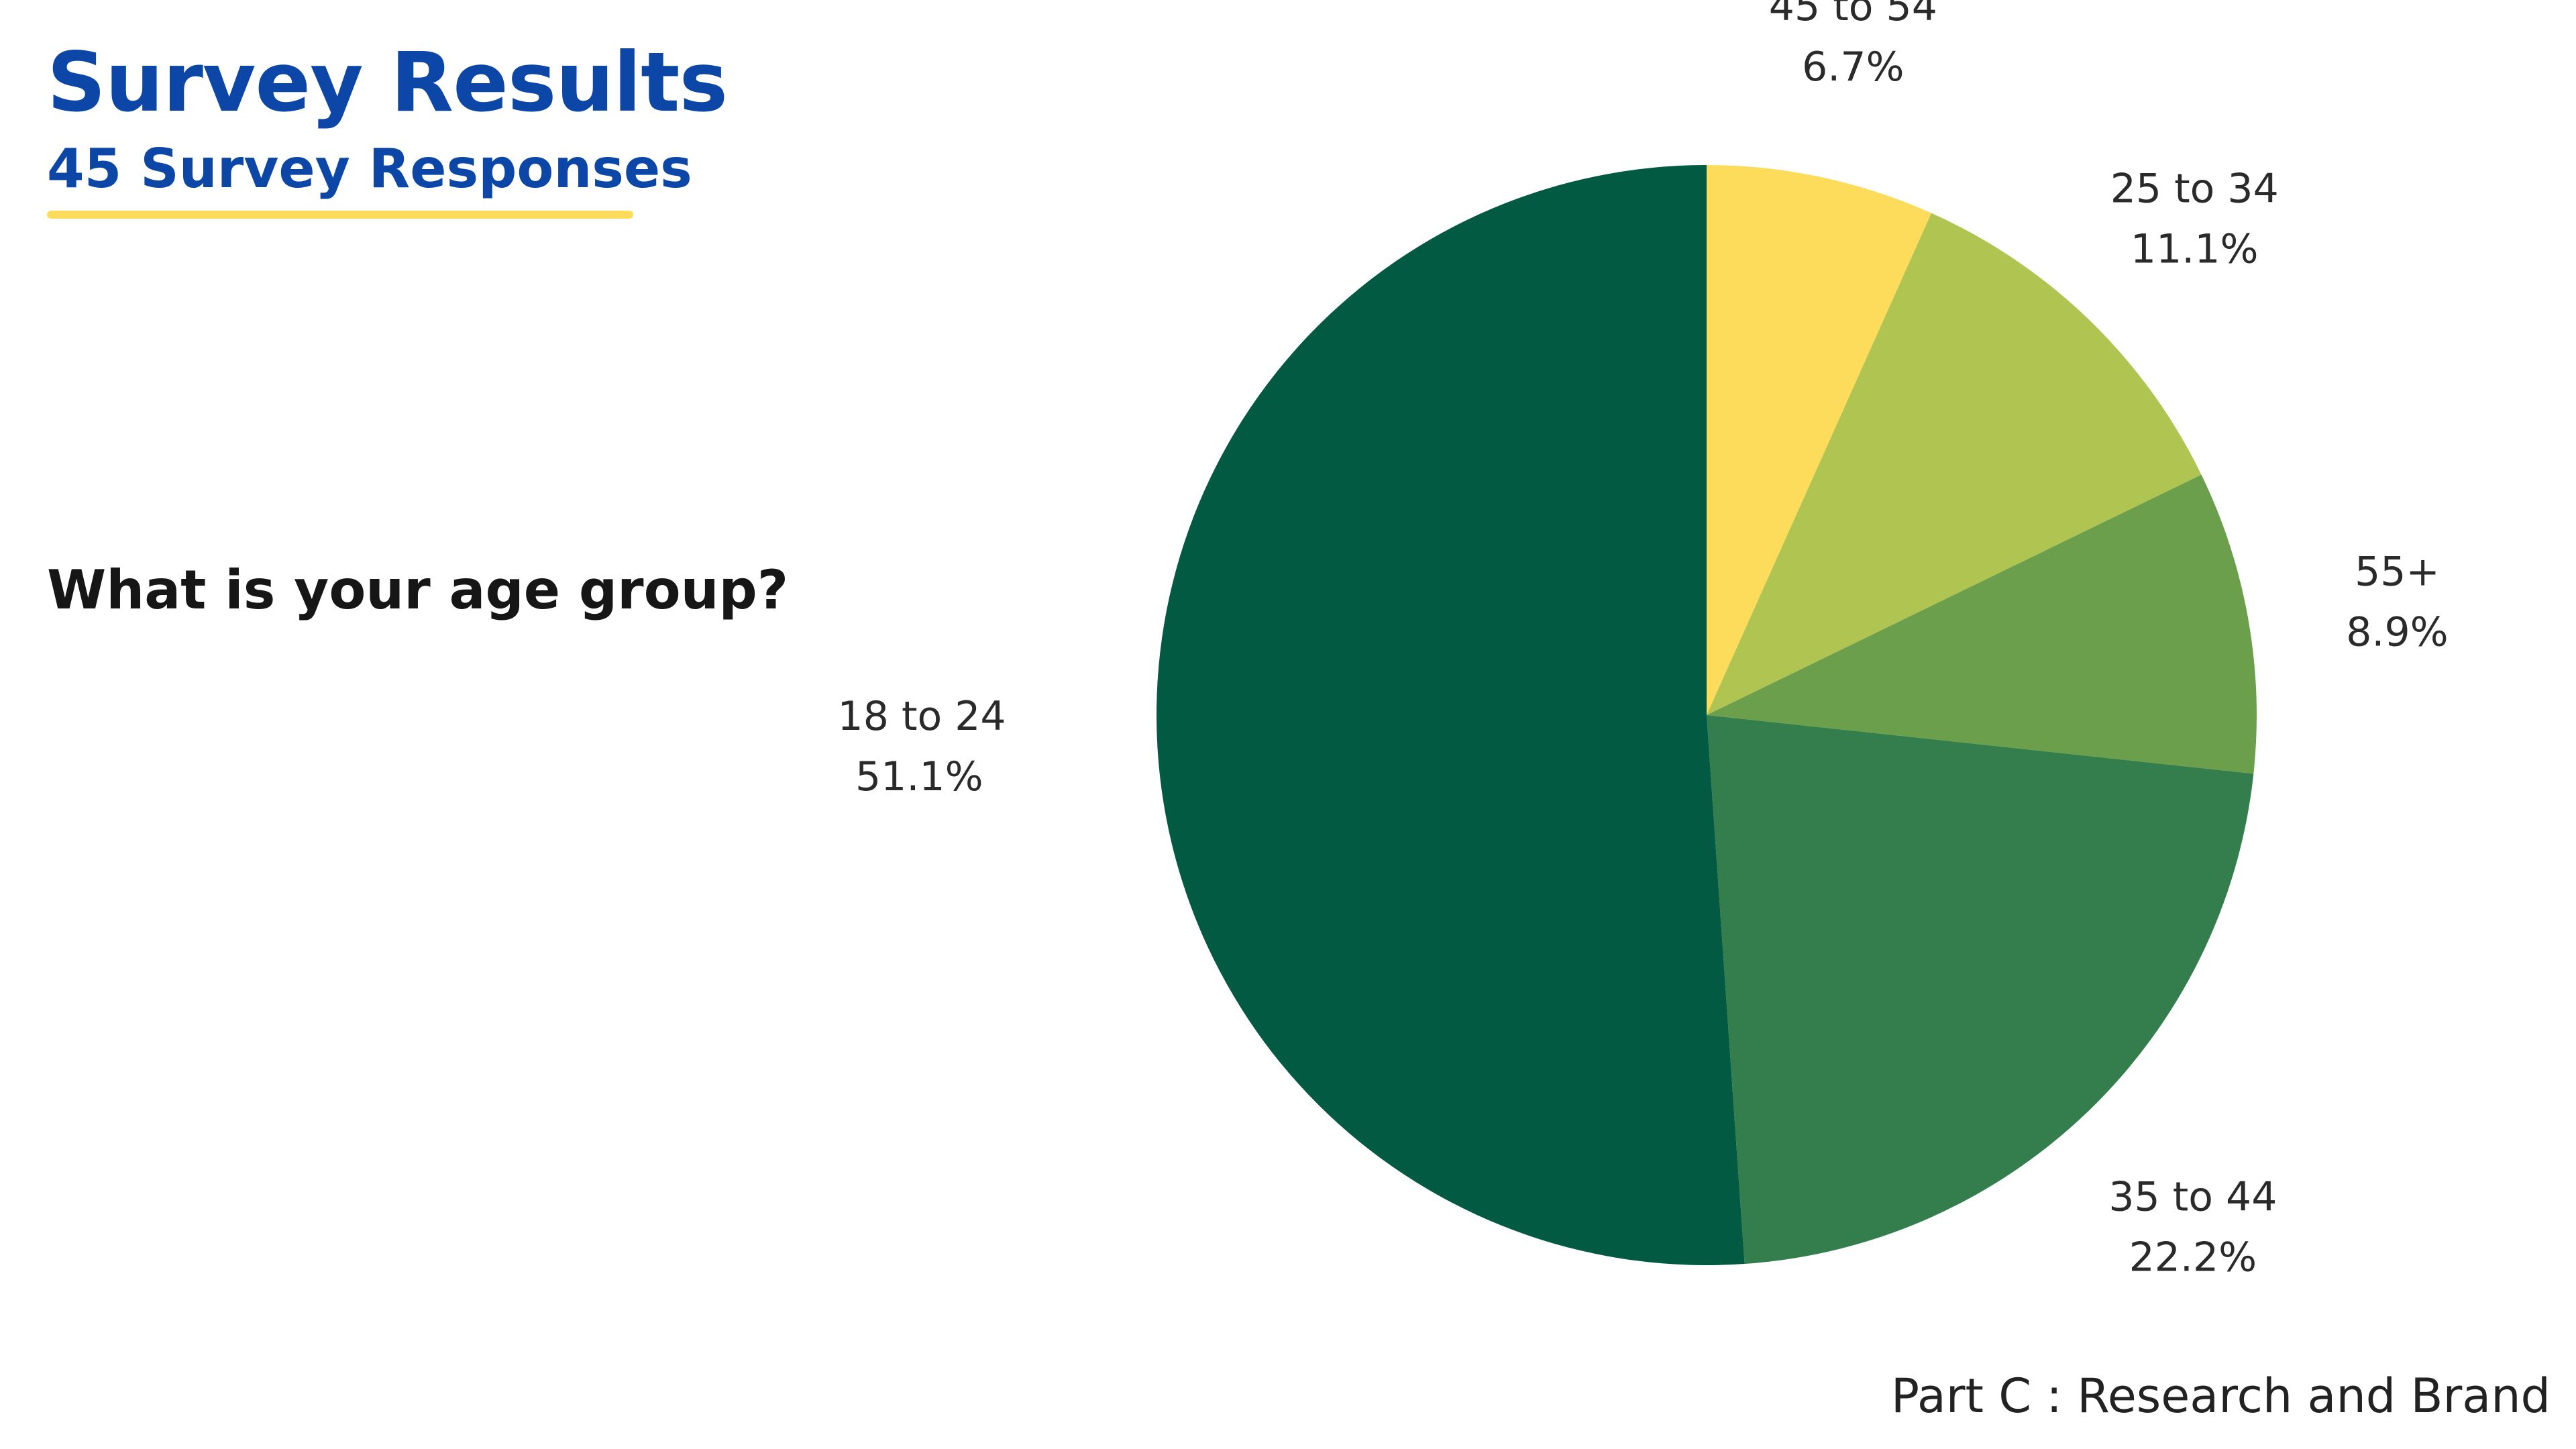 The height and width of the screenshot is (1449, 2576). What do you see at coordinates (2194, 189) in the screenshot?
I see `slice-label-25-to-34: 25 to 34` at bounding box center [2194, 189].